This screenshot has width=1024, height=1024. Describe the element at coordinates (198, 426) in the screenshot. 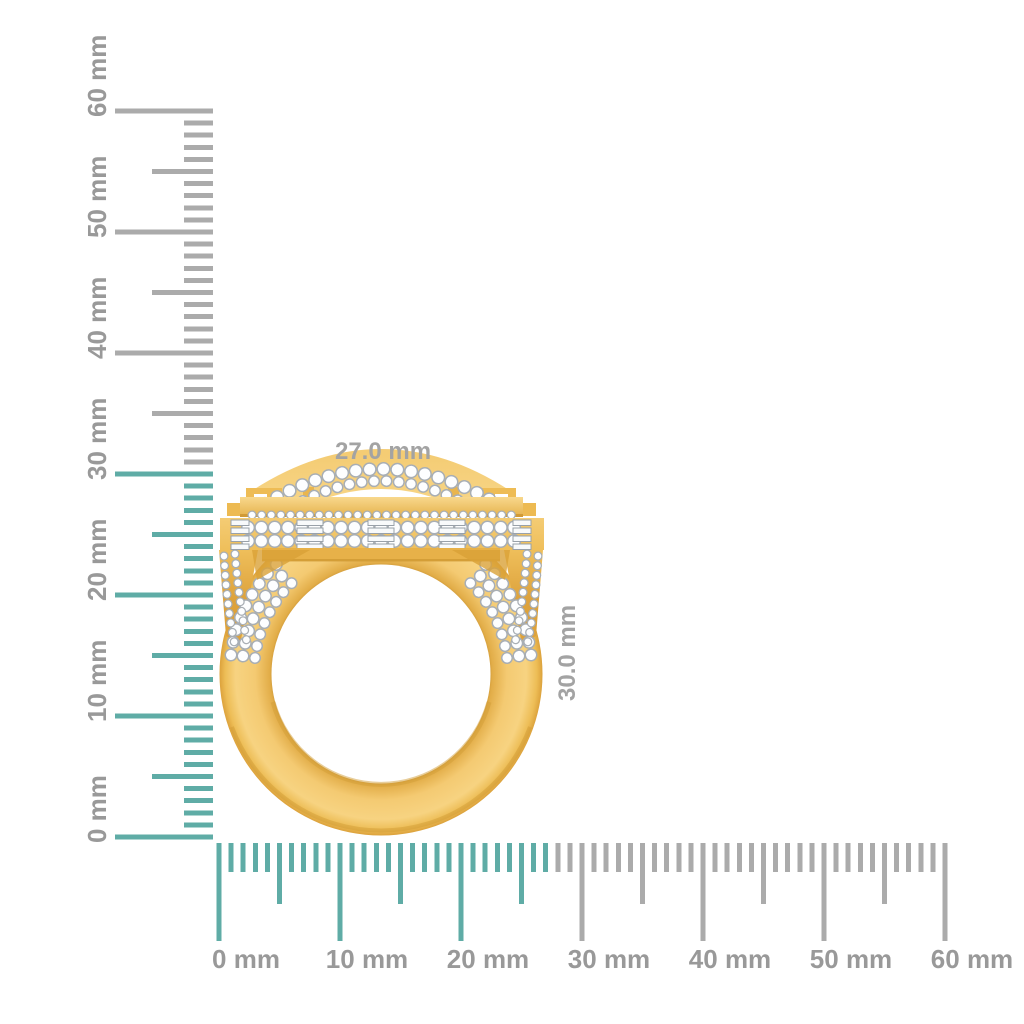

I see `ruler-tick-34mm` at that location.